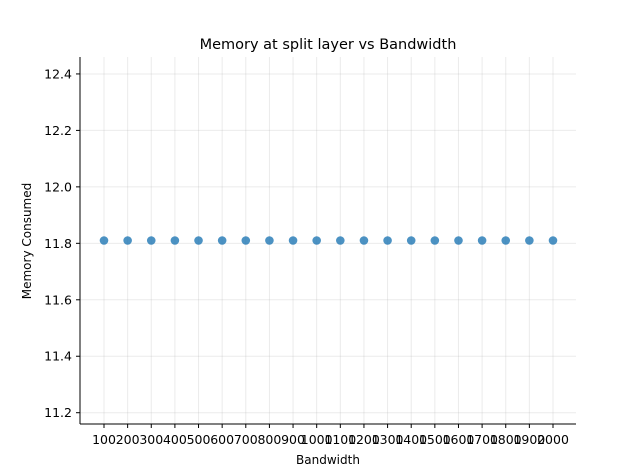  What do you see at coordinates (58, 73) in the screenshot?
I see `y-tick-label: 12.4` at bounding box center [58, 73].